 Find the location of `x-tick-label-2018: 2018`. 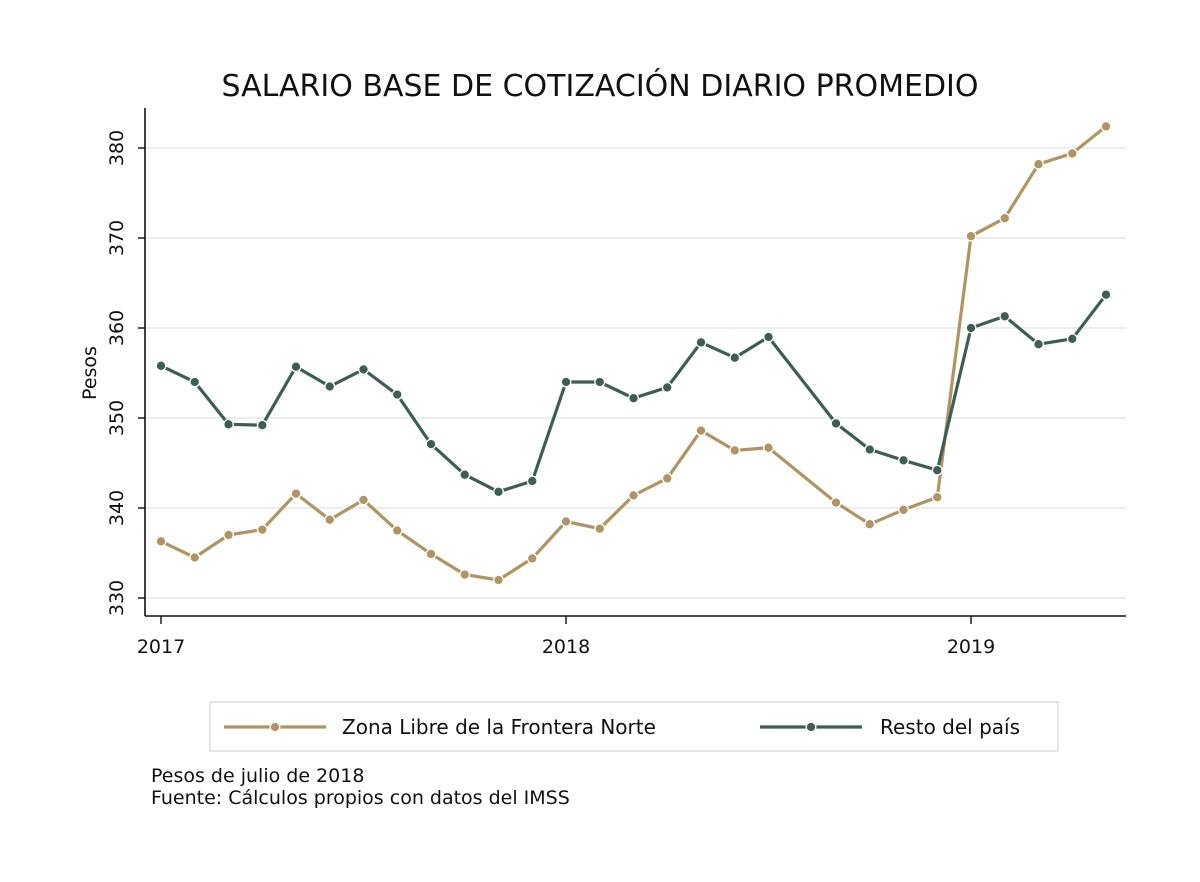

x-tick-label-2018: 2018 is located at coordinates (566, 647).